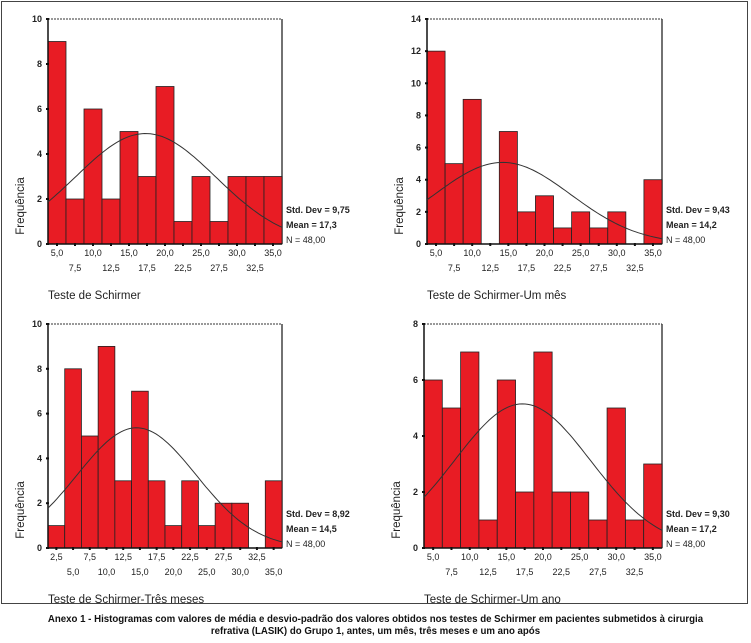  I want to click on mean-label: Mean = 14,5, so click(311, 529).